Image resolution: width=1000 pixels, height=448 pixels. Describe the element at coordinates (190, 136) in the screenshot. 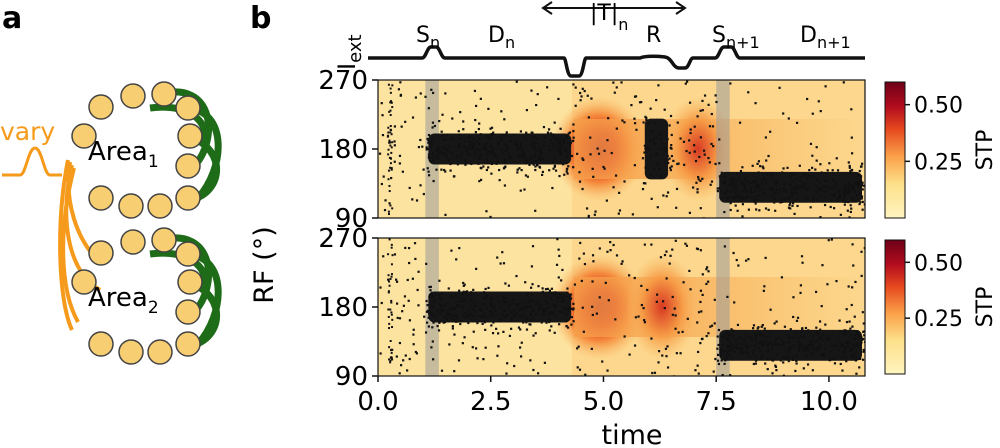

I see `neuron-node` at that location.